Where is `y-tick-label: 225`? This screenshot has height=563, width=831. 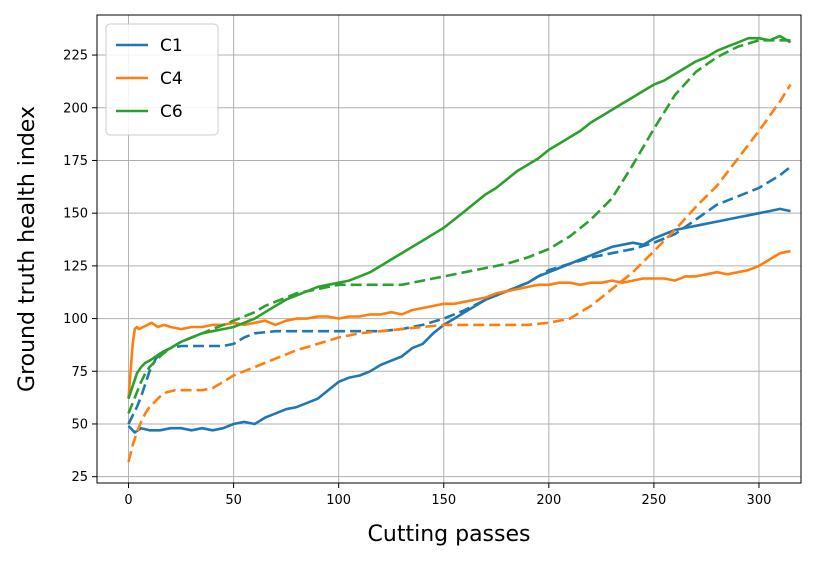 y-tick-label: 225 is located at coordinates (75, 56).